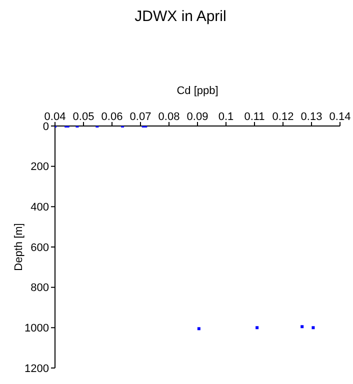 The image size is (353, 384). Describe the element at coordinates (197, 90) in the screenshot. I see `x-axis-title: Cd [ppb]` at that location.